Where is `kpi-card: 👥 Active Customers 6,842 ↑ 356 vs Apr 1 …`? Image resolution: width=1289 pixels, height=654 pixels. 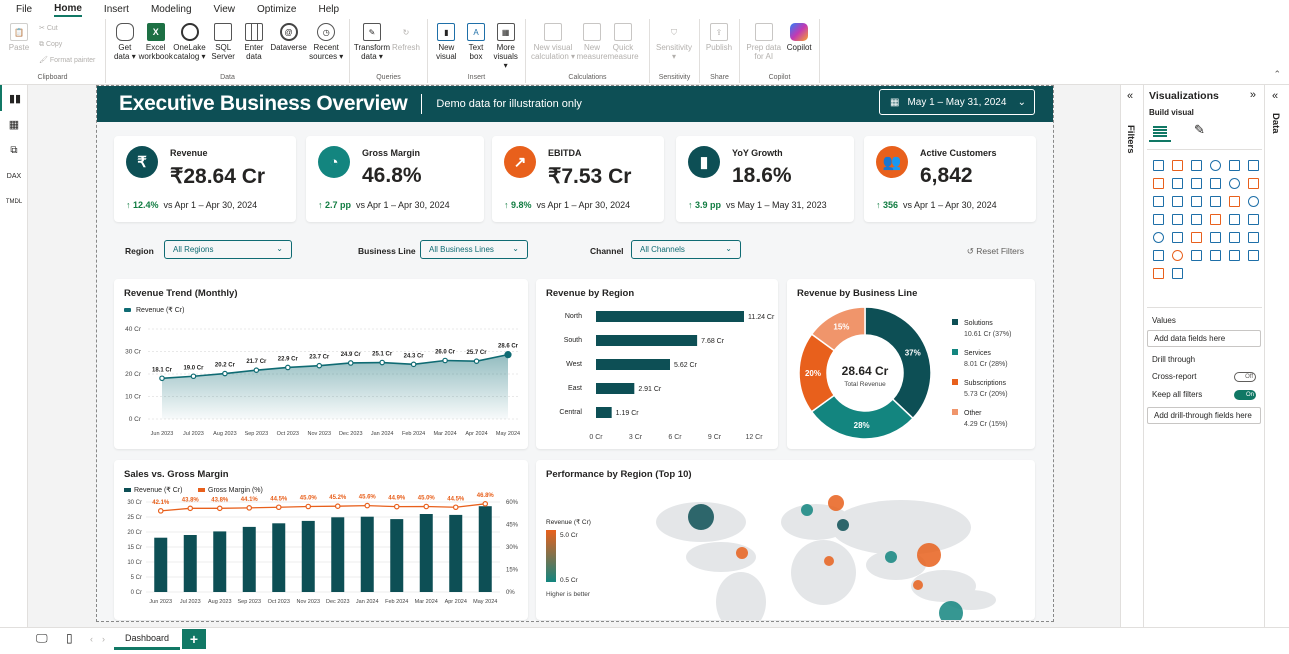
kpi-card: 👥 Active Customers 6,842 ↑ 356 vs Apr 1 … is located at coordinates (950, 179).